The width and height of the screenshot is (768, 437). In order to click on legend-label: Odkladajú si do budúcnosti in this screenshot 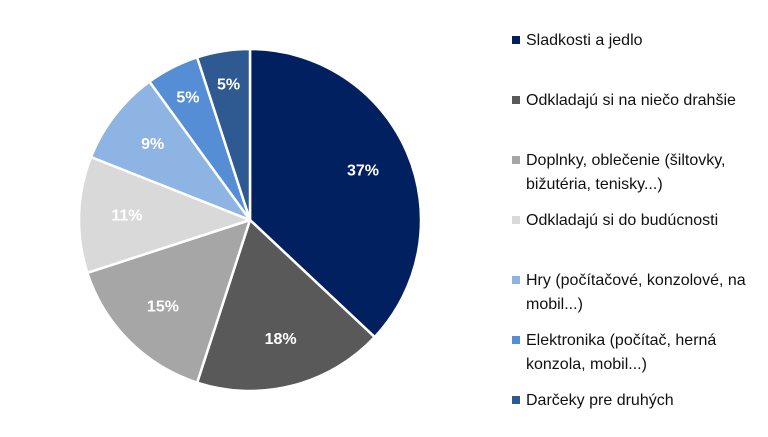, I will do `click(622, 220)`.